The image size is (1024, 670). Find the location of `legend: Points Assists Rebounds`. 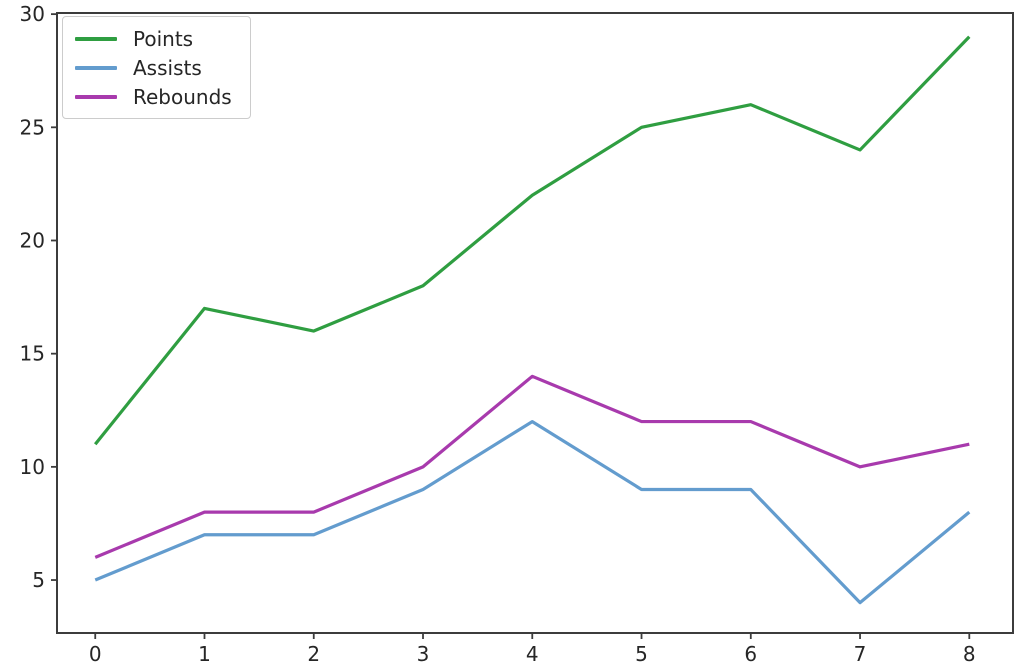

legend: Points Assists Rebounds is located at coordinates (156, 67).